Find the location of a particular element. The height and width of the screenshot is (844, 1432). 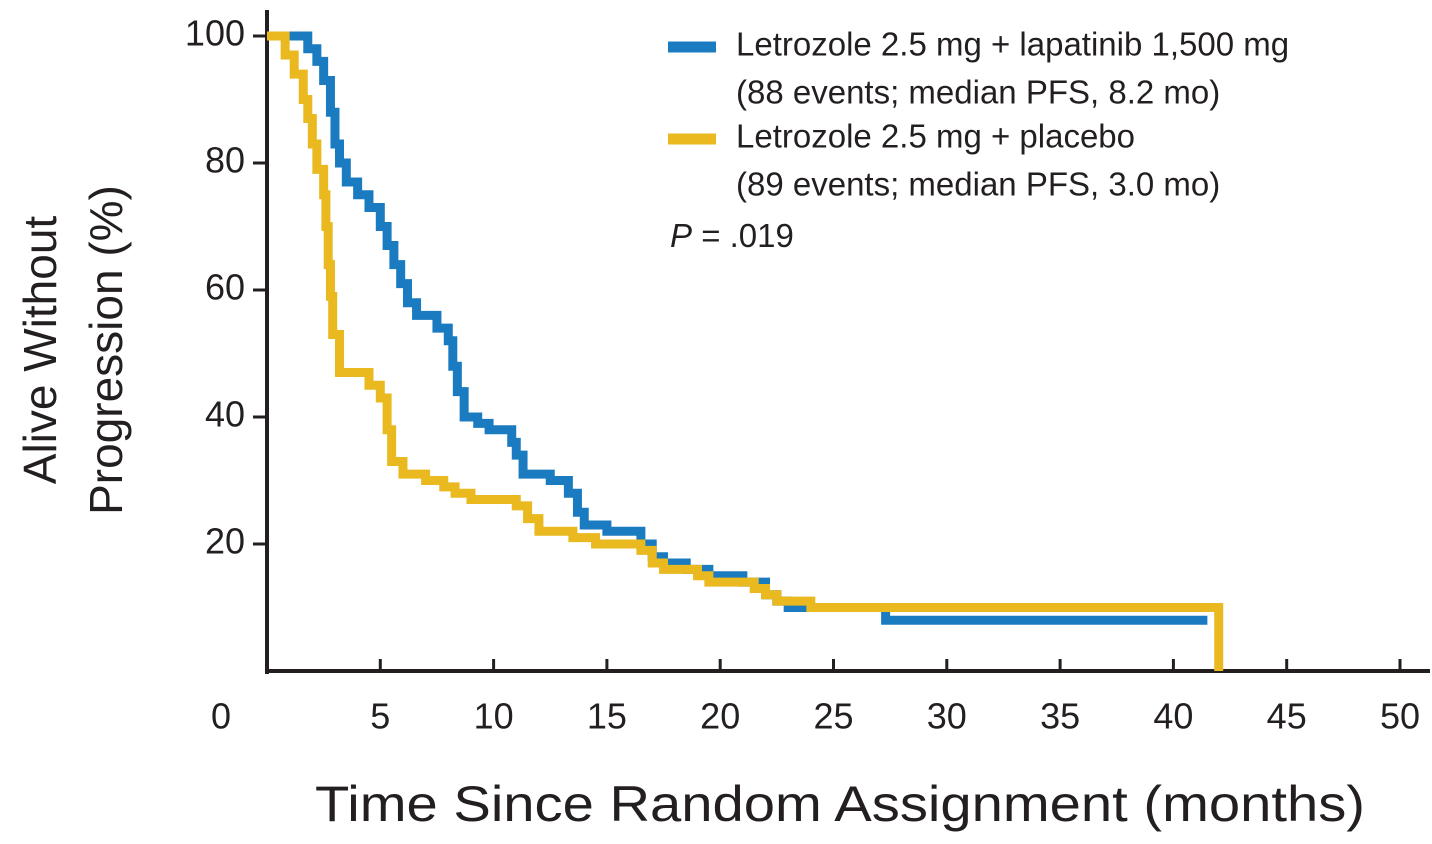

legend-label: Letrozole 2.5 mg + placebo is located at coordinates (935, 136).